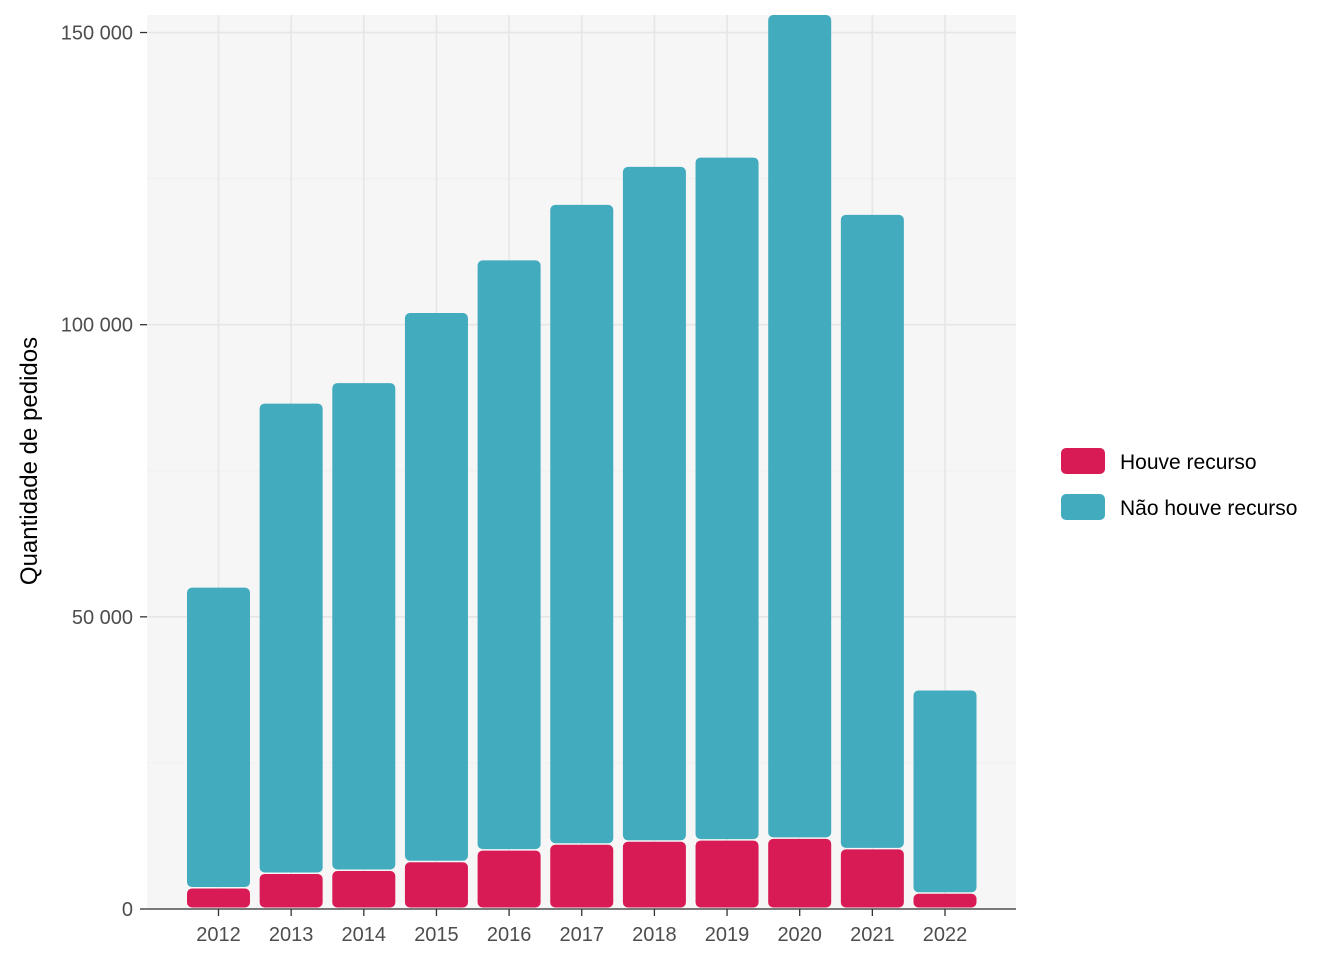 The image size is (1344, 960). What do you see at coordinates (727, 935) in the screenshot?
I see `x-tick-label: 2019` at bounding box center [727, 935].